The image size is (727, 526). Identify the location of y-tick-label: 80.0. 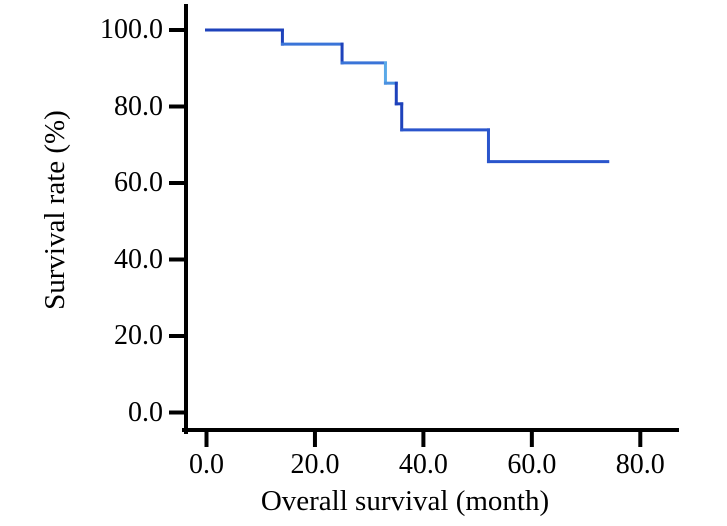
(138, 106).